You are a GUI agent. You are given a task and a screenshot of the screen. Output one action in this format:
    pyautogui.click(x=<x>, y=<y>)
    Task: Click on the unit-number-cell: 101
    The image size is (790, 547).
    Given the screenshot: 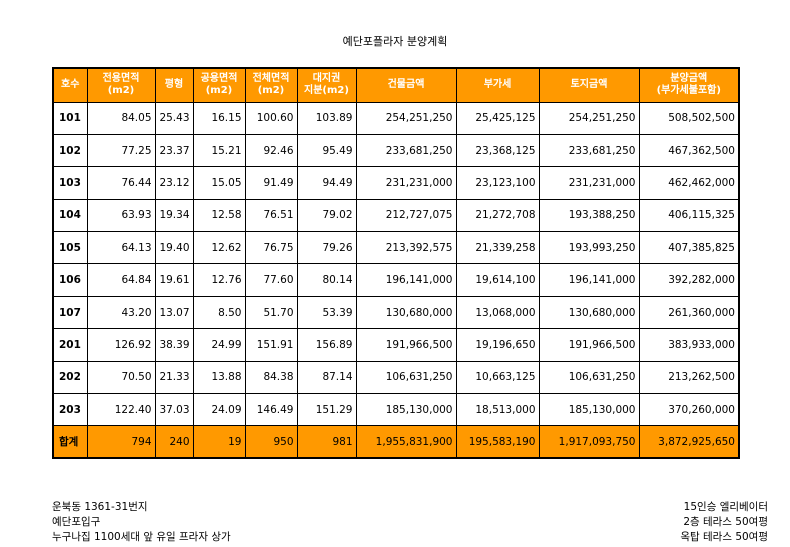 What is the action you would take?
    pyautogui.click(x=70, y=118)
    